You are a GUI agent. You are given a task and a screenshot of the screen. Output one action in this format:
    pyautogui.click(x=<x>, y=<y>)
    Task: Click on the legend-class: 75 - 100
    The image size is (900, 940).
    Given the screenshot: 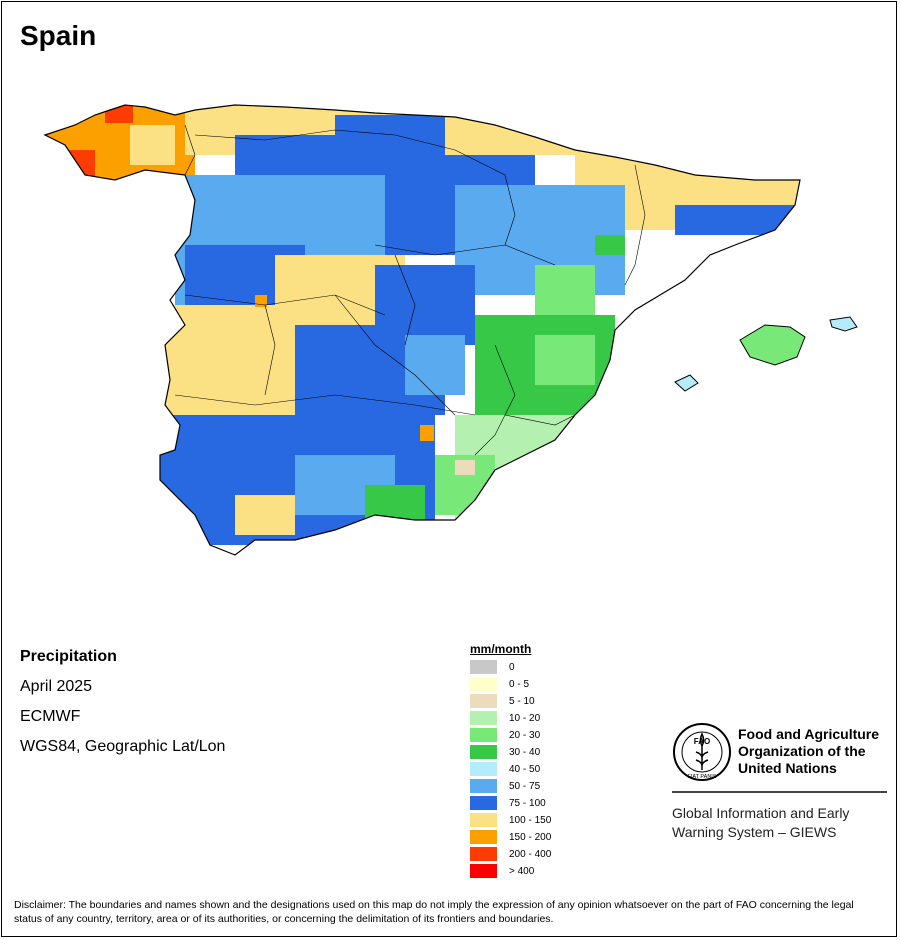 What is the action you would take?
    pyautogui.click(x=508, y=803)
    